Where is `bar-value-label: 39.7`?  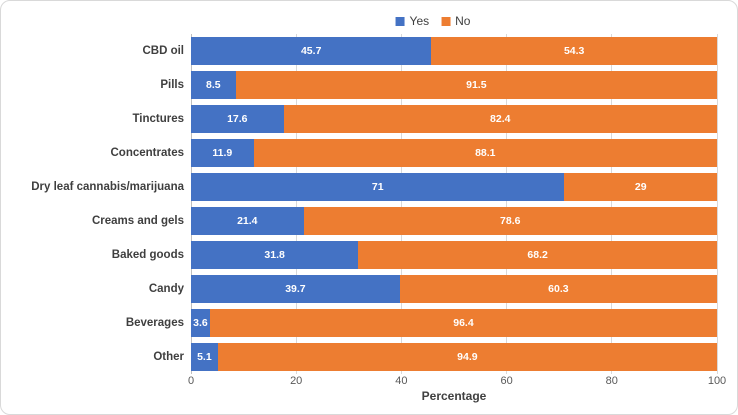
bar-value-label: 39.7 is located at coordinates (295, 289).